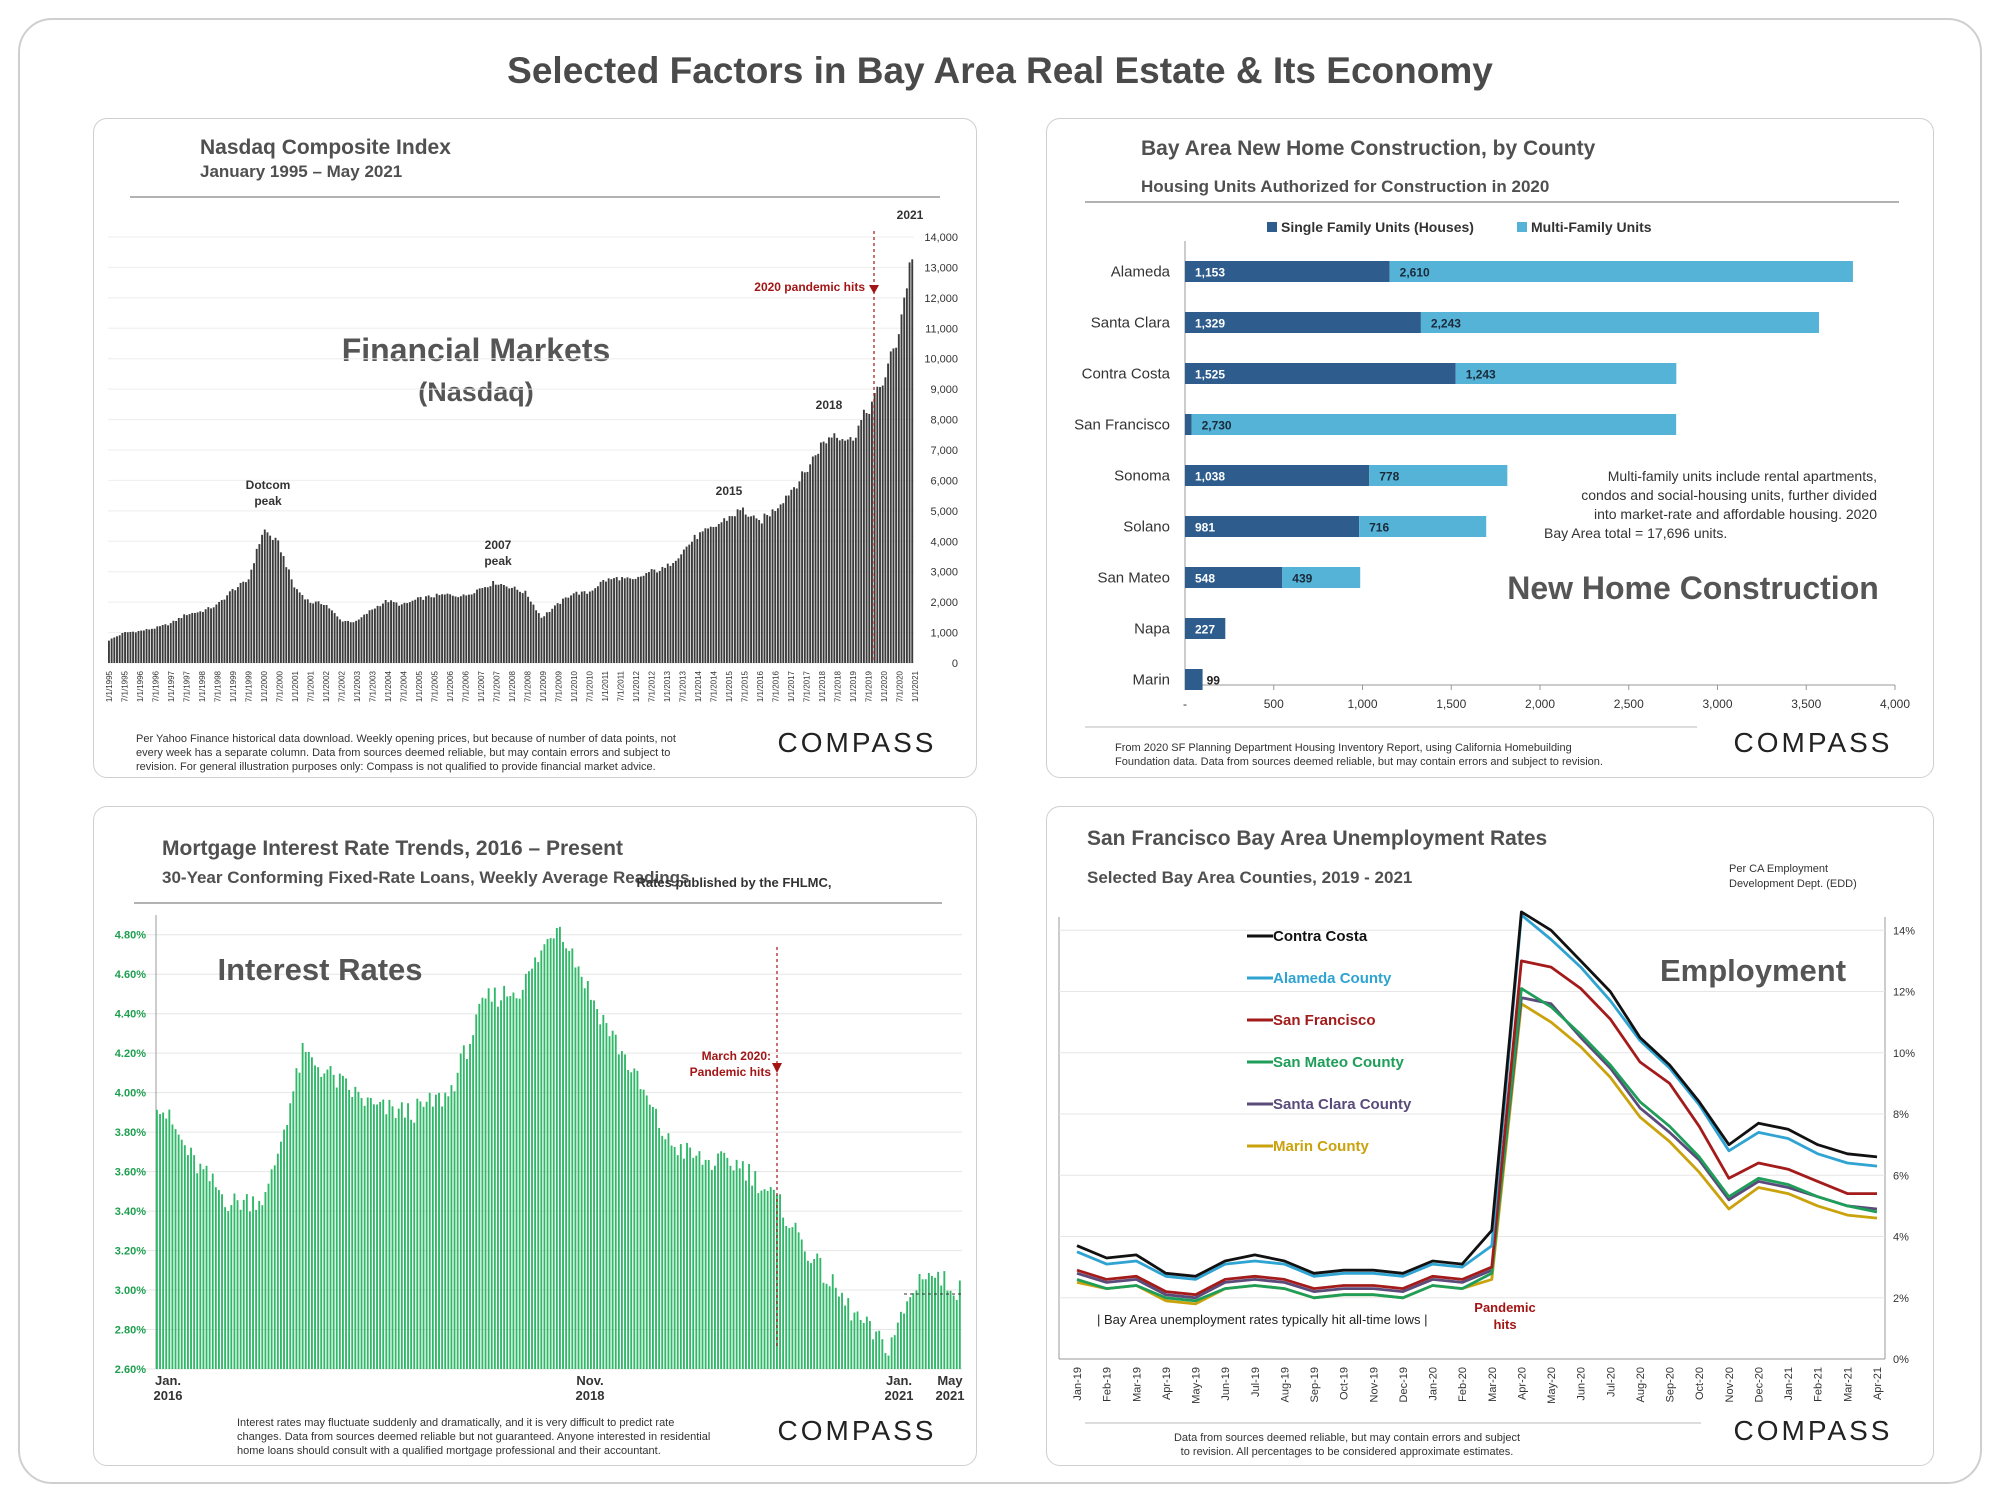 This screenshot has width=2000, height=1500. What do you see at coordinates (1778, 869) in the screenshot?
I see `unemployment-source-1: Per CA Employment` at bounding box center [1778, 869].